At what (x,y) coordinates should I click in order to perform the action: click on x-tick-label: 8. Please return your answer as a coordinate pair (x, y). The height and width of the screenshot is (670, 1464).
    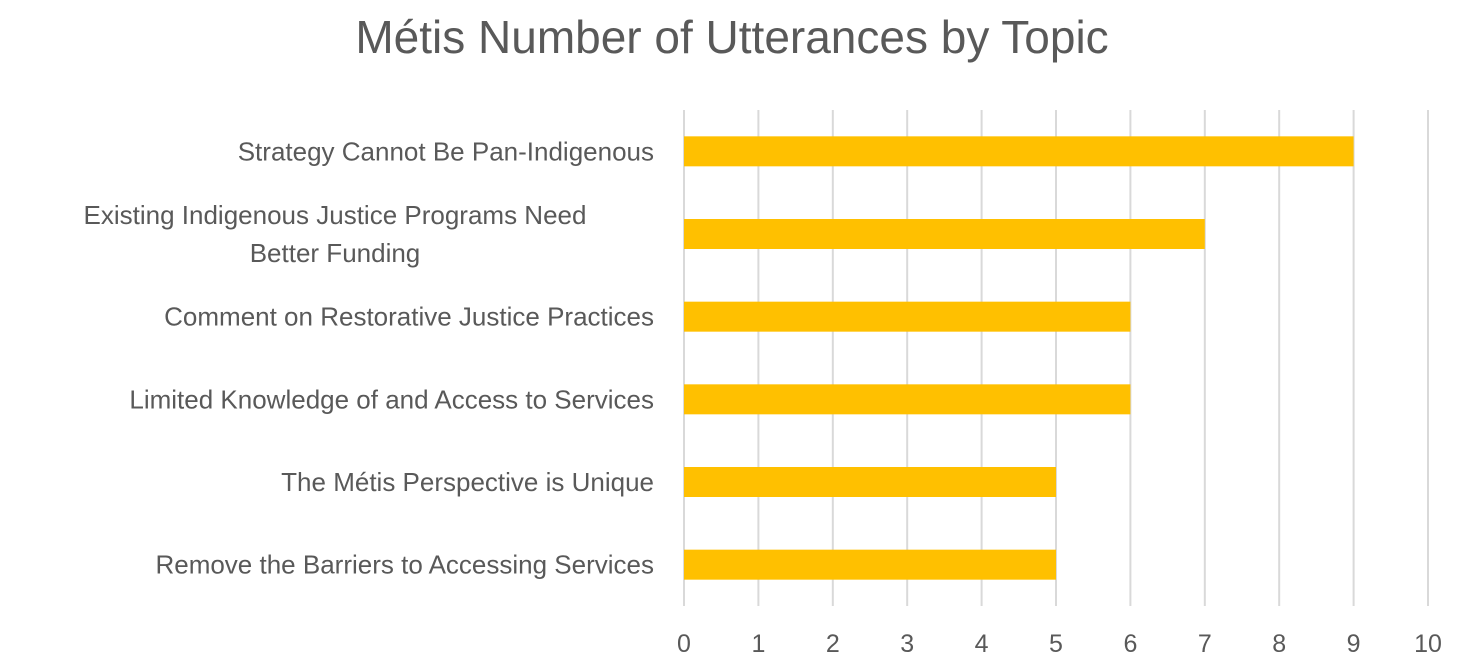
    Looking at the image, I should click on (1279, 644).